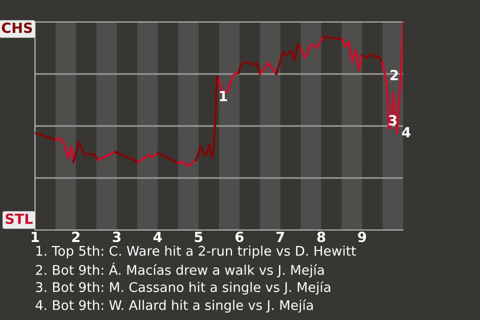 This screenshot has height=320, width=480. What do you see at coordinates (19, 219) in the screenshot?
I see `text: STL` at bounding box center [19, 219].